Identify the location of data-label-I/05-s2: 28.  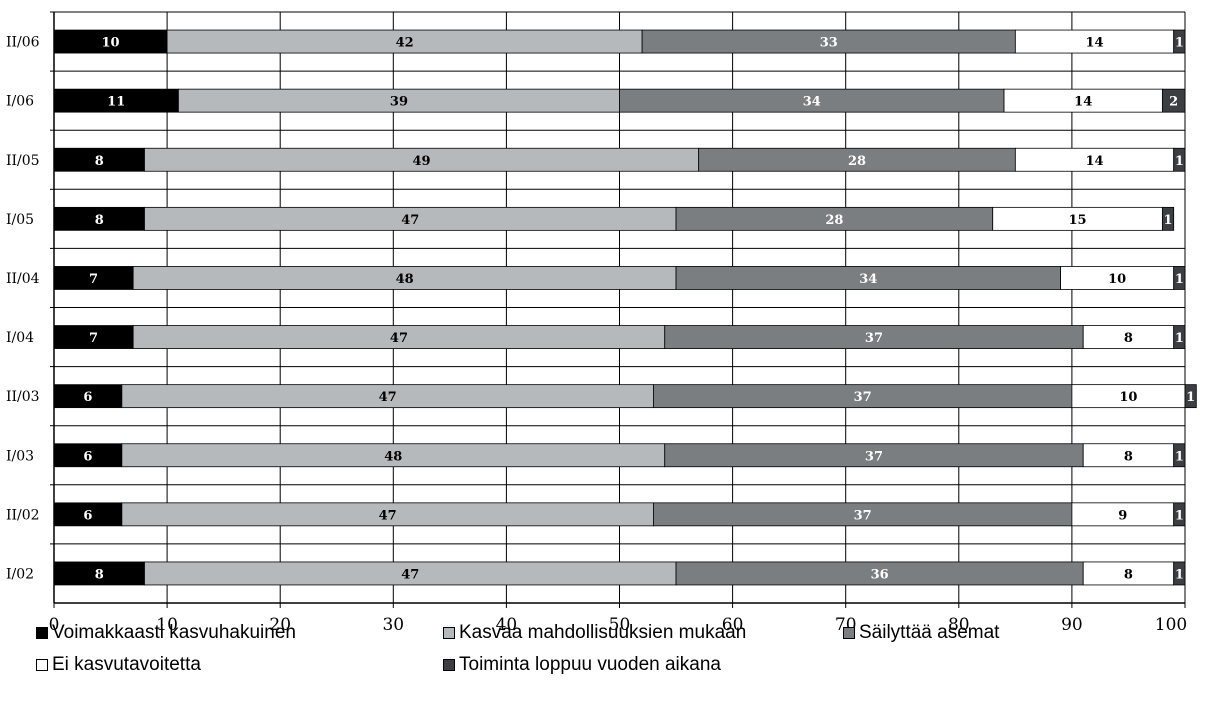
(834, 220).